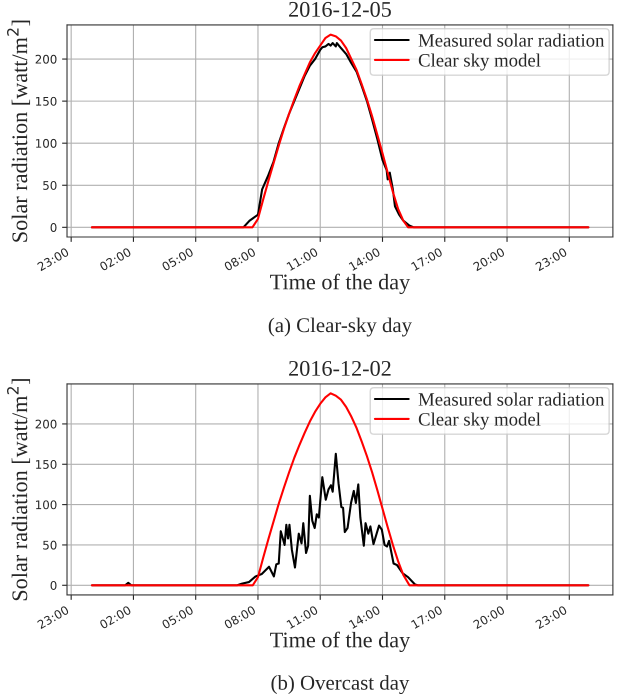  Describe the element at coordinates (340, 684) in the screenshot. I see `text: (b) Overcast day` at that location.